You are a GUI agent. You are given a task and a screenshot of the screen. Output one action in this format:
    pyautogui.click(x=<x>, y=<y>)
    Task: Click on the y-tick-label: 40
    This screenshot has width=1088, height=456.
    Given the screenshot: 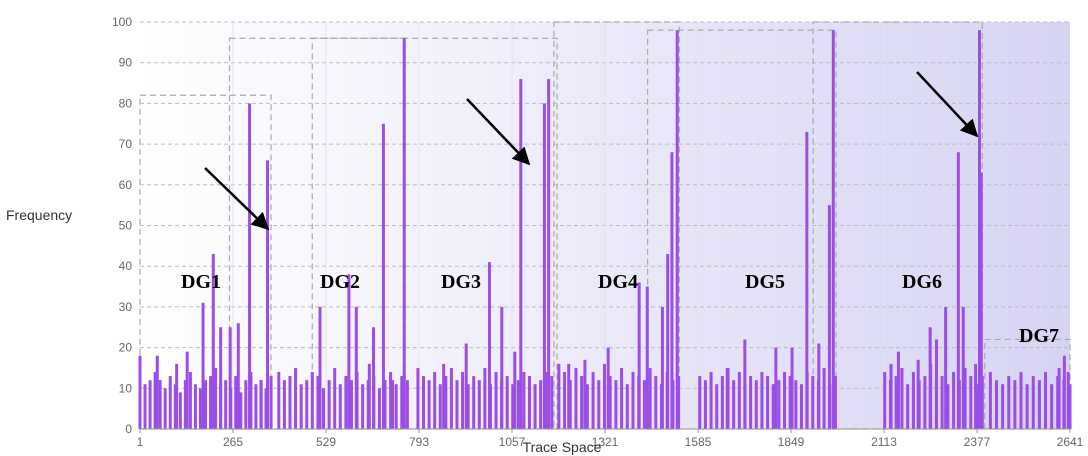 What is the action you would take?
    pyautogui.click(x=126, y=266)
    